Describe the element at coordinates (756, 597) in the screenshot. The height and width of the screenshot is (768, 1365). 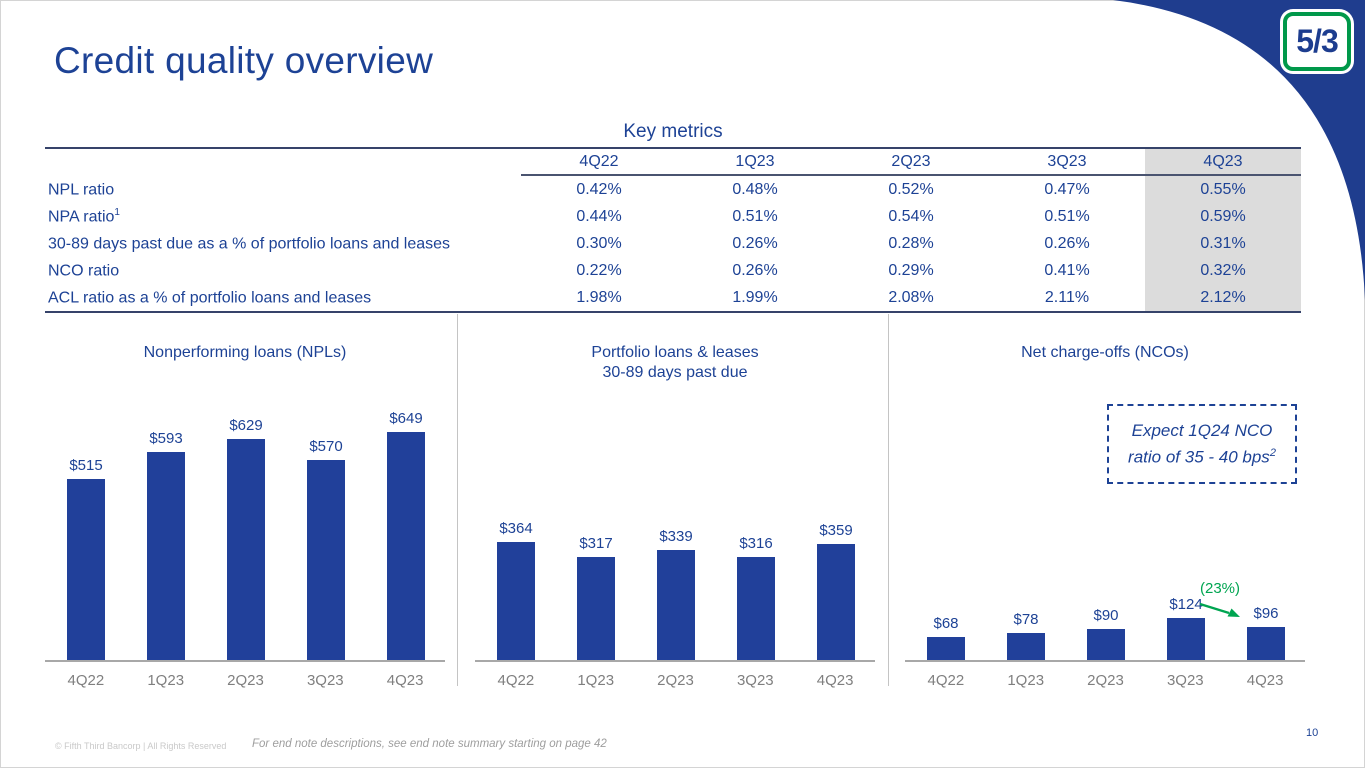
I see `bar-group: $316` at that location.